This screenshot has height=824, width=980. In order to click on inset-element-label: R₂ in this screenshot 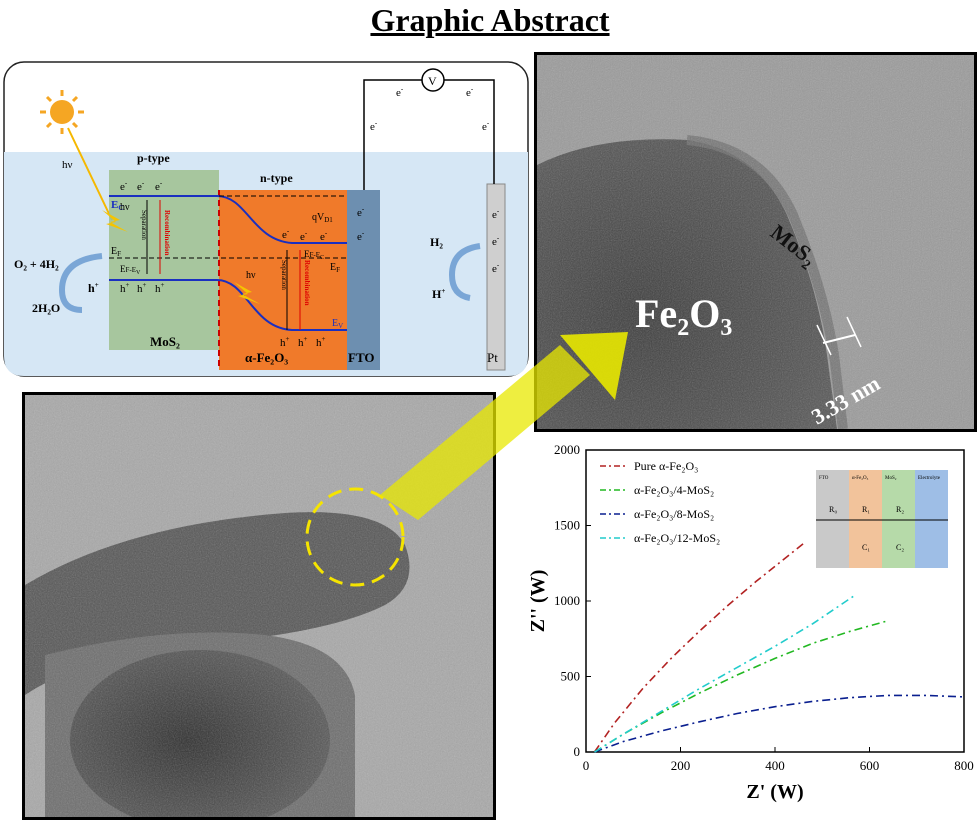, I will do `click(900, 509)`.